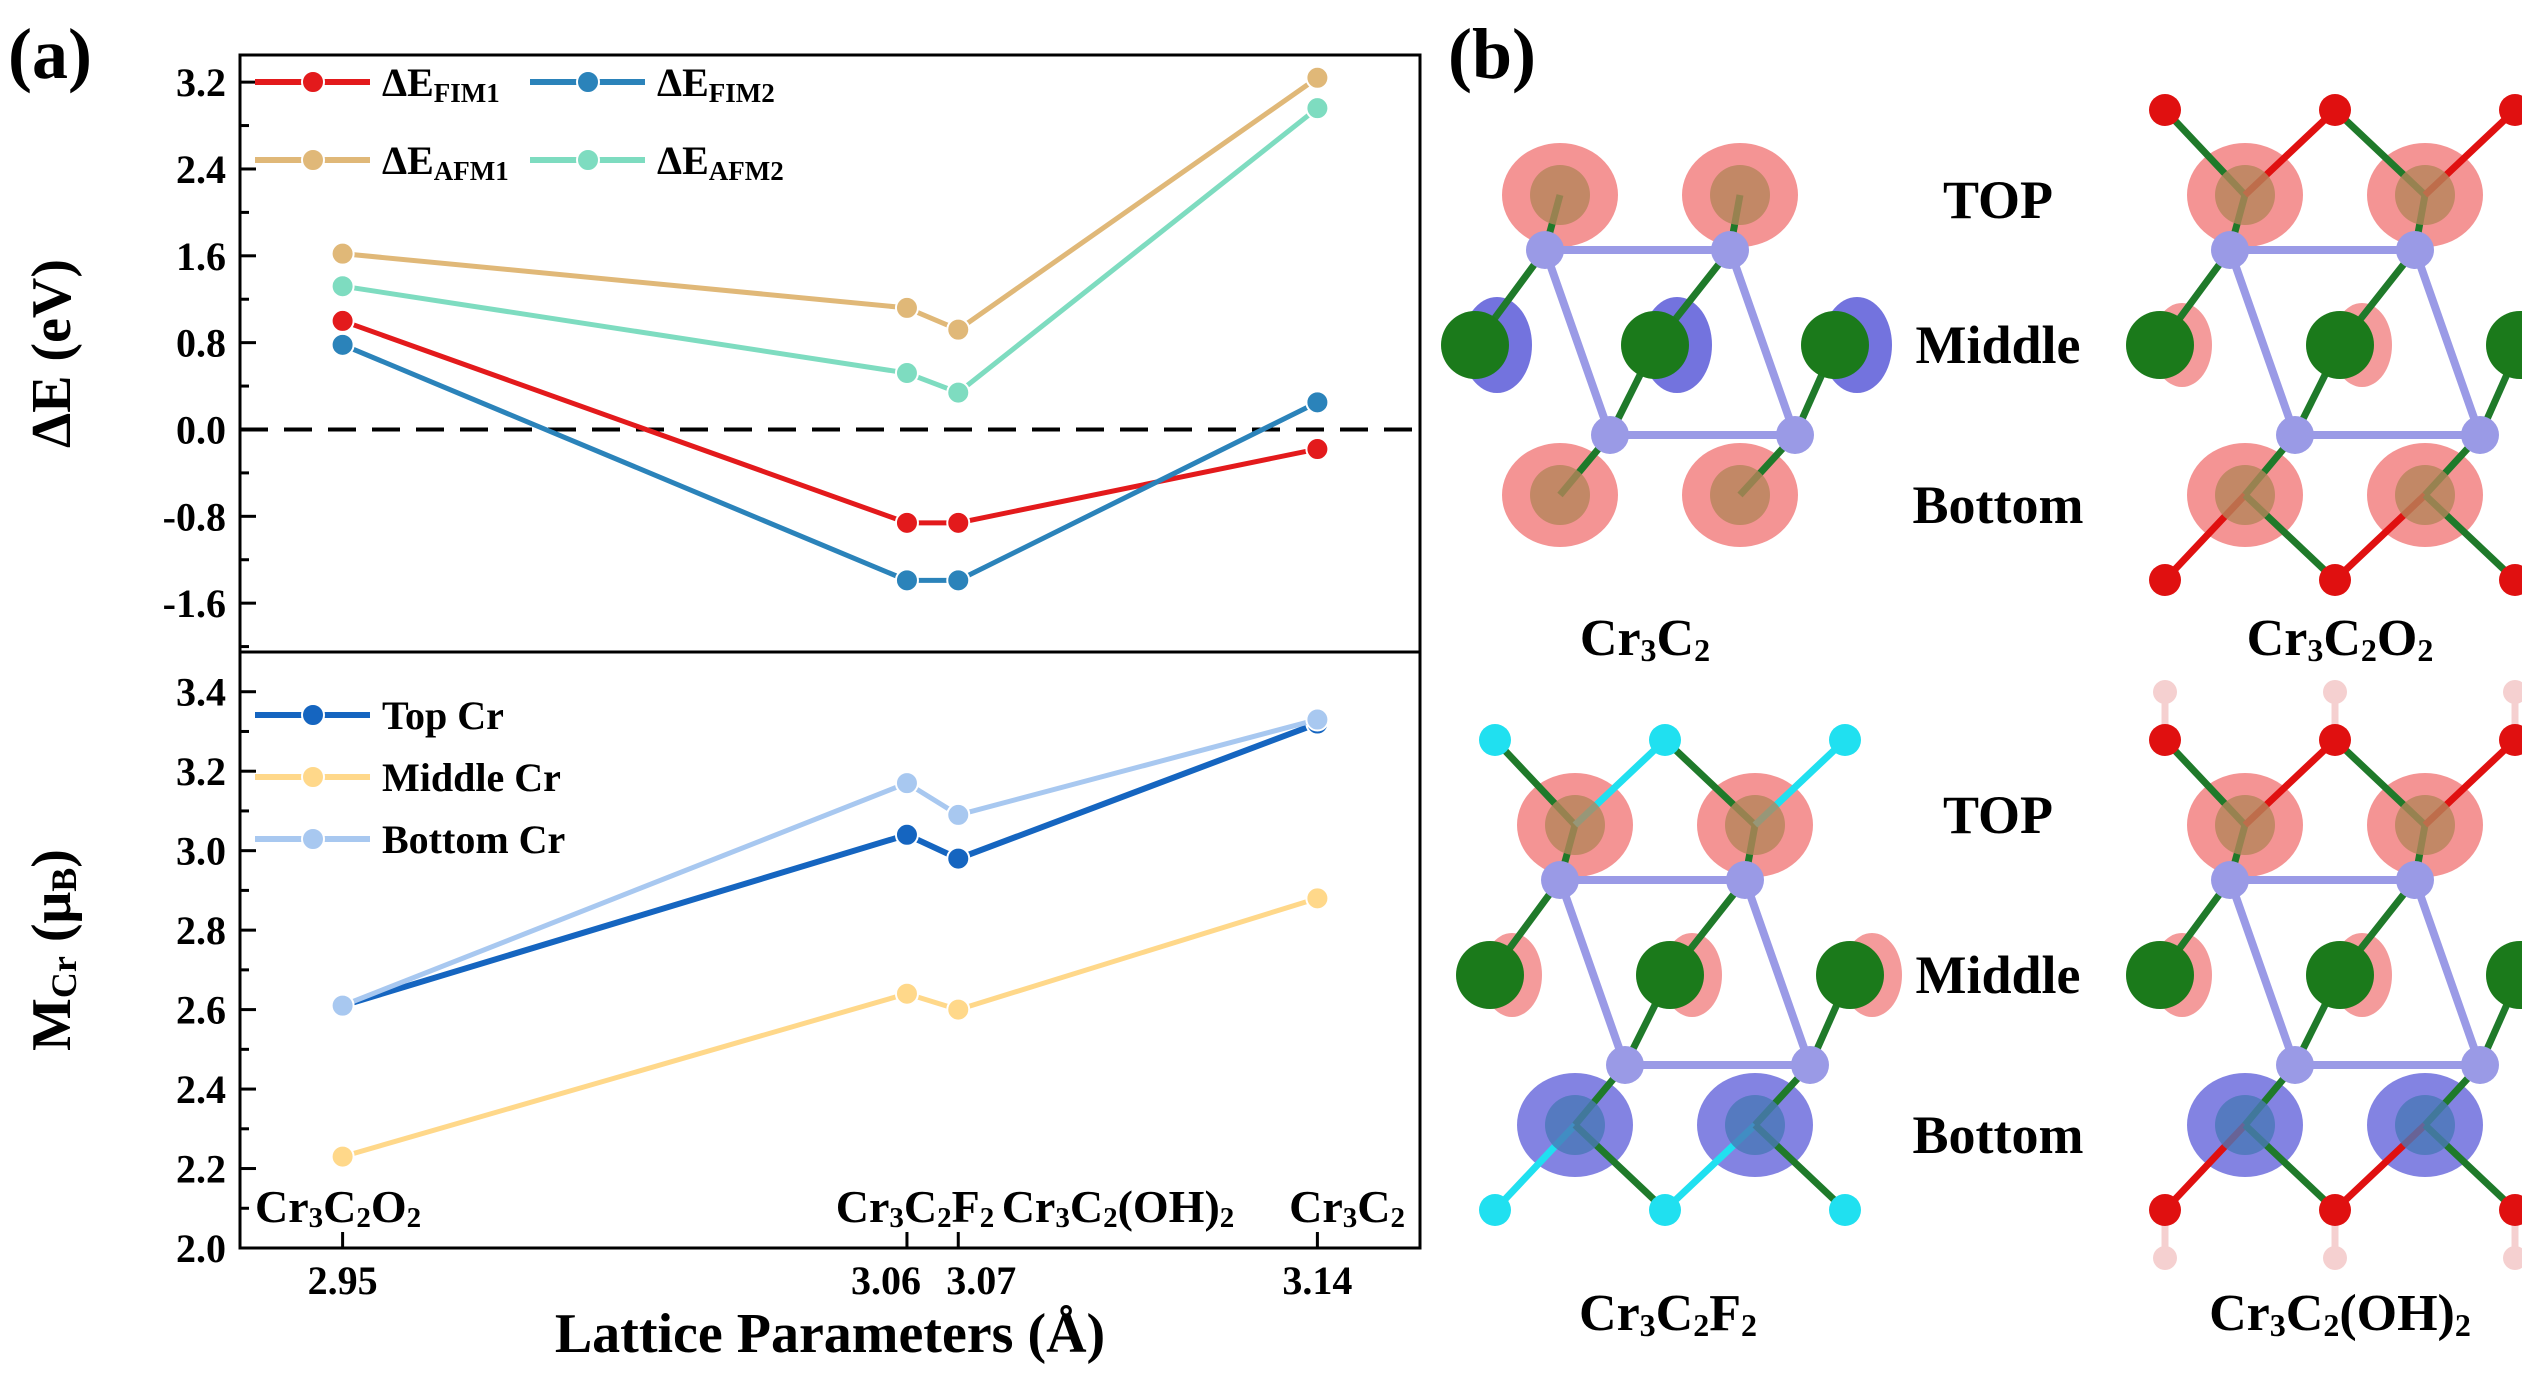  Describe the element at coordinates (50, 54) in the screenshot. I see `panel-label-a: (a)` at that location.